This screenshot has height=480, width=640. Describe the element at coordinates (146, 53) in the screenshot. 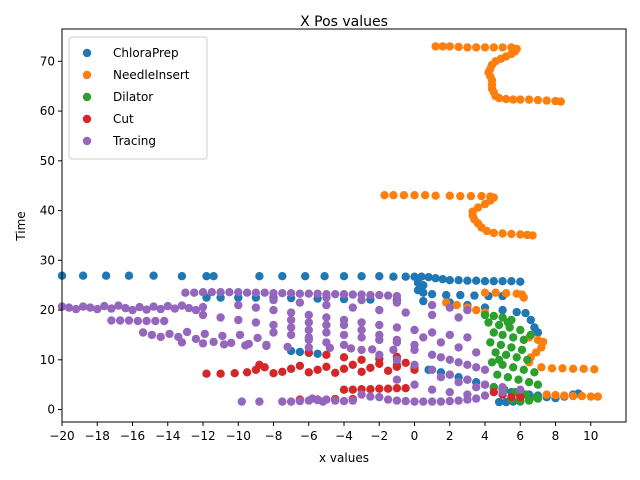

I see `legend-label-chloraprep: ChloraPrep` at that location.